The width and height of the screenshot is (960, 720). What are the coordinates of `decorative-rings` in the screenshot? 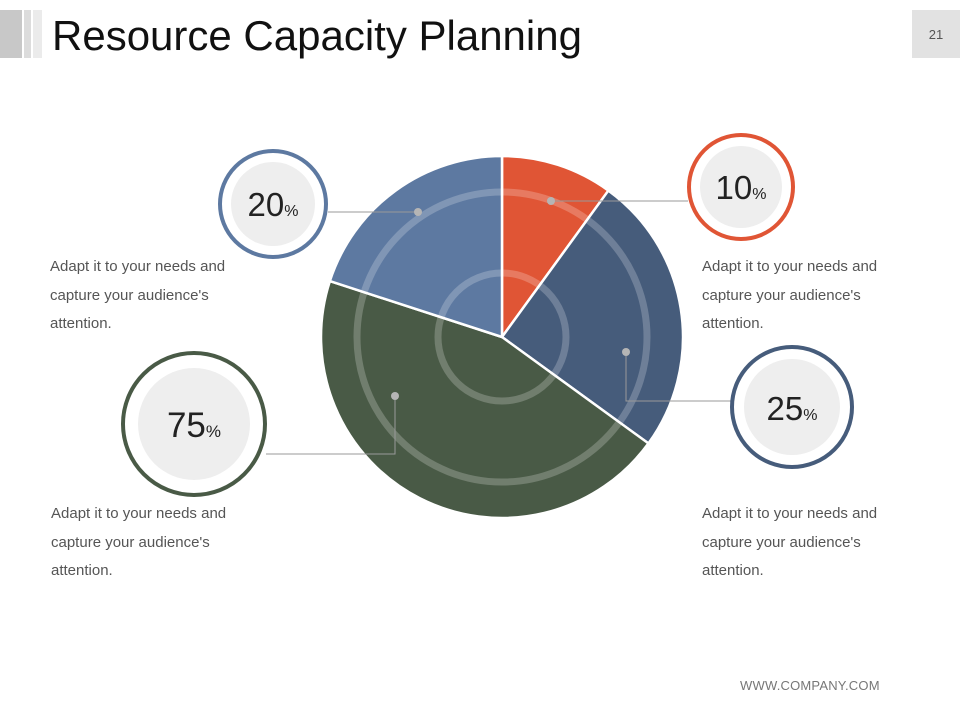 It's located at (502, 337).